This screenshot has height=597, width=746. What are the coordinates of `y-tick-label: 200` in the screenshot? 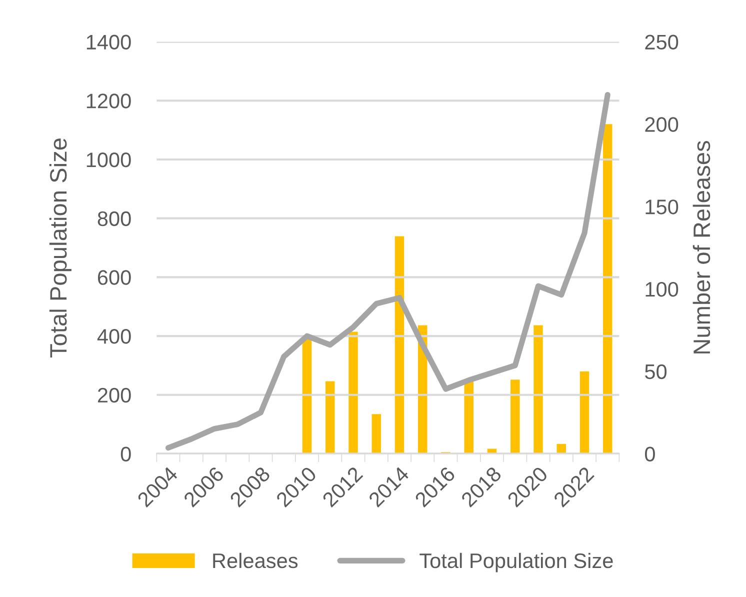 It's located at (114, 395).